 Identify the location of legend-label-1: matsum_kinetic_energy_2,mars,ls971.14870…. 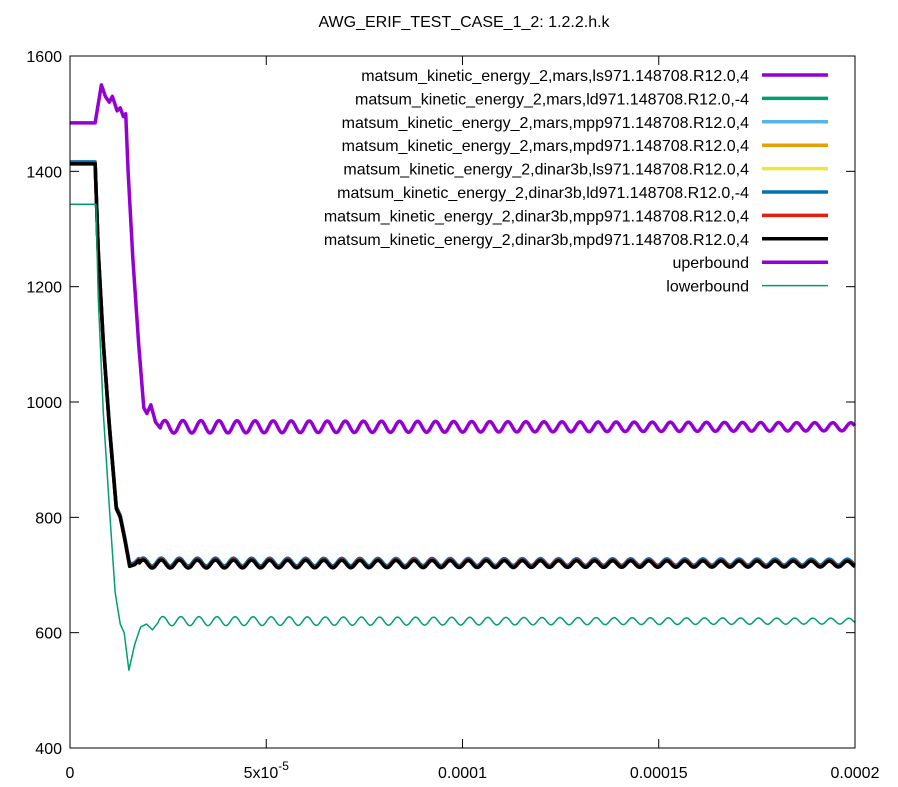
(555, 76).